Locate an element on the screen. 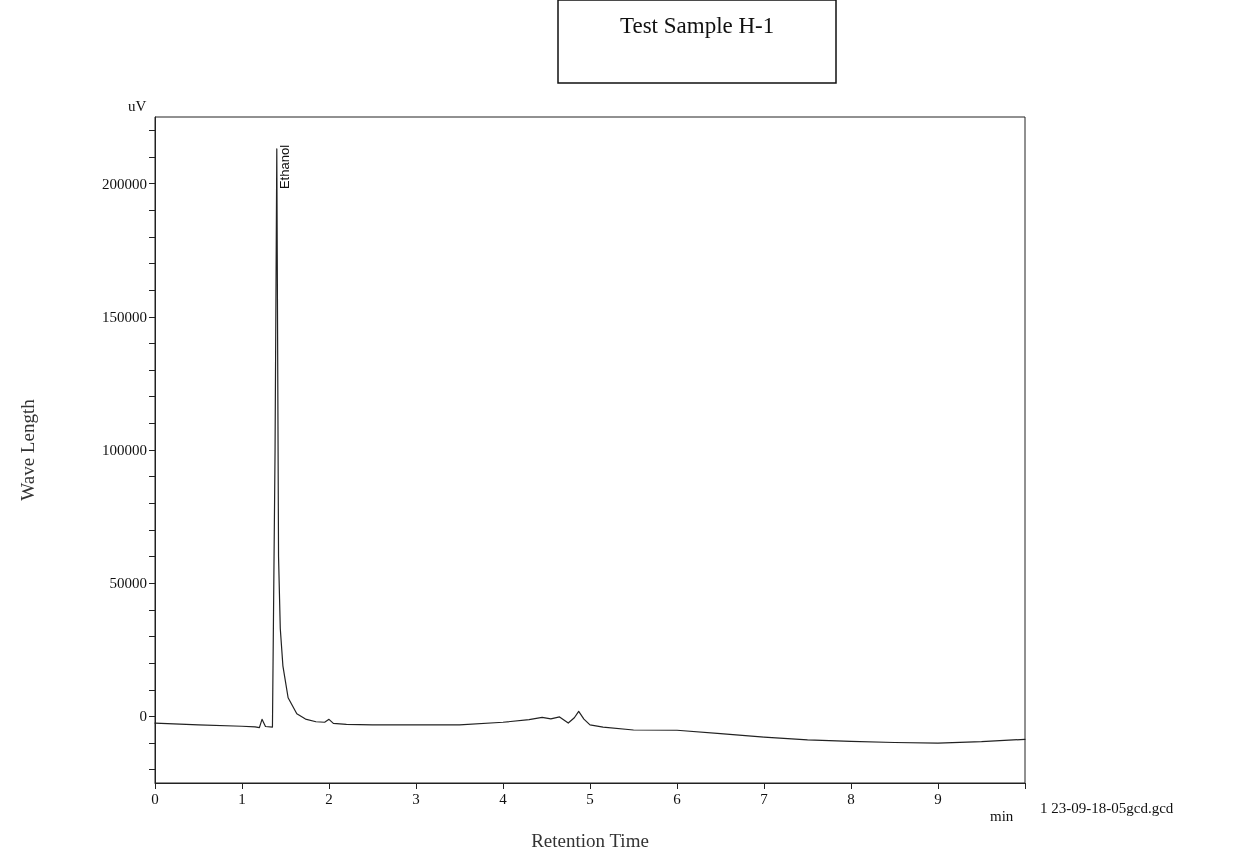  y-tick-label: 50000 is located at coordinates (128, 583).